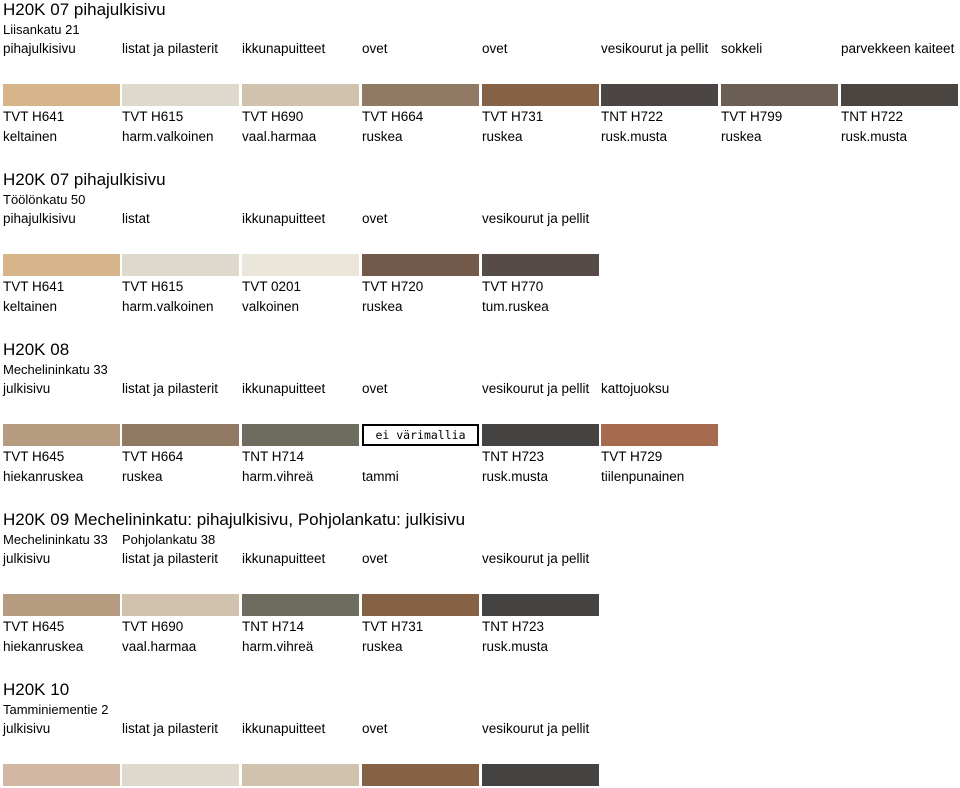  I want to click on color-code: TVT H645, so click(34, 456).